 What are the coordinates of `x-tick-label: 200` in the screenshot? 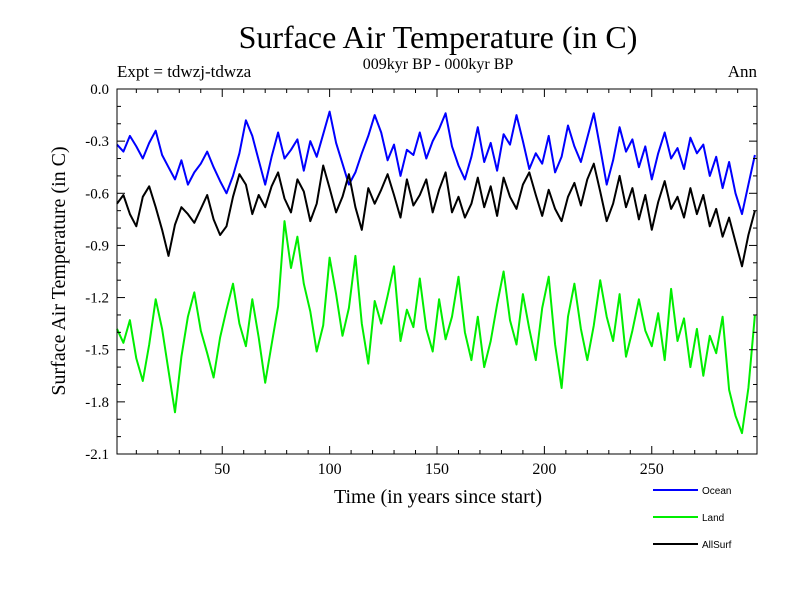 It's located at (544, 469).